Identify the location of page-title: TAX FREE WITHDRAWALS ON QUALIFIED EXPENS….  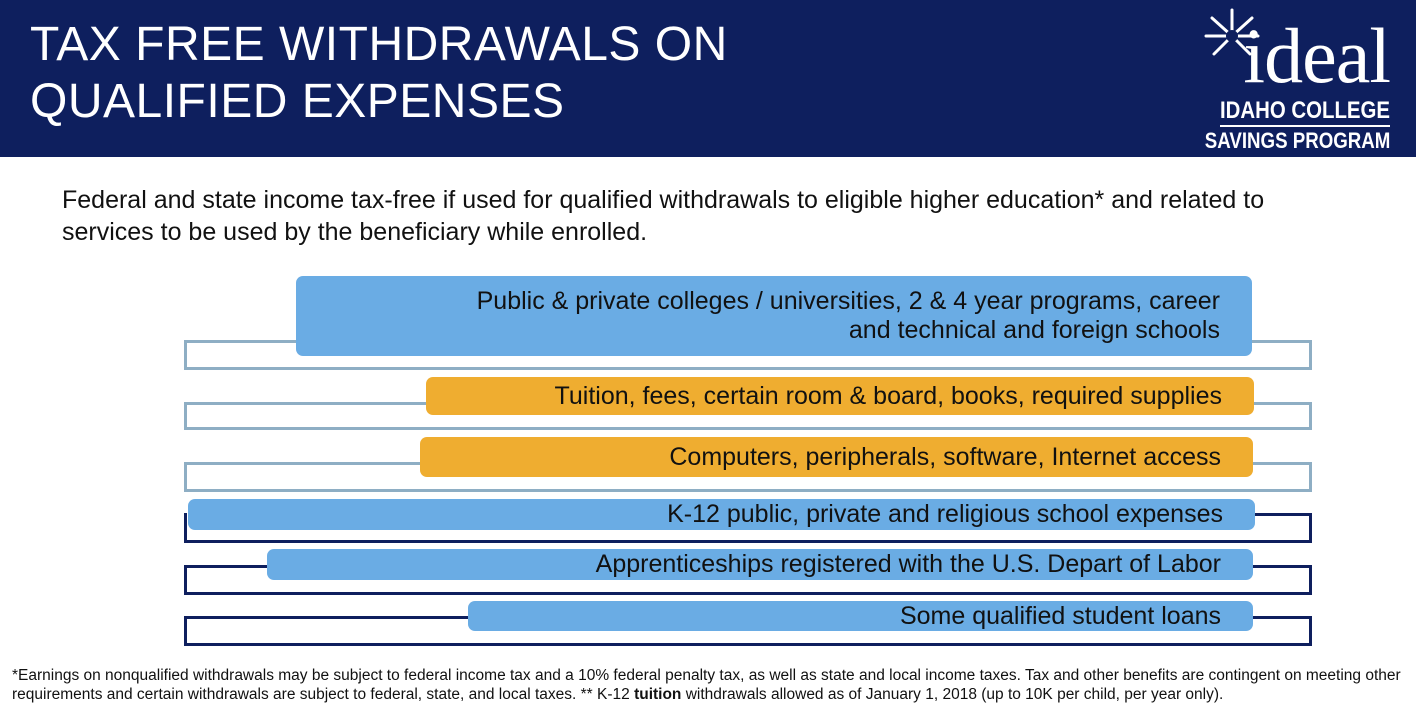
(379, 73).